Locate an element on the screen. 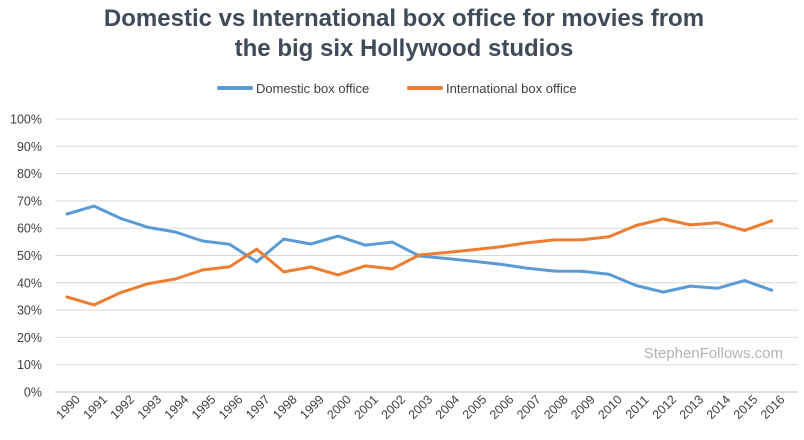 This screenshot has height=440, width=804. legend-label-international: International box office is located at coordinates (511, 88).